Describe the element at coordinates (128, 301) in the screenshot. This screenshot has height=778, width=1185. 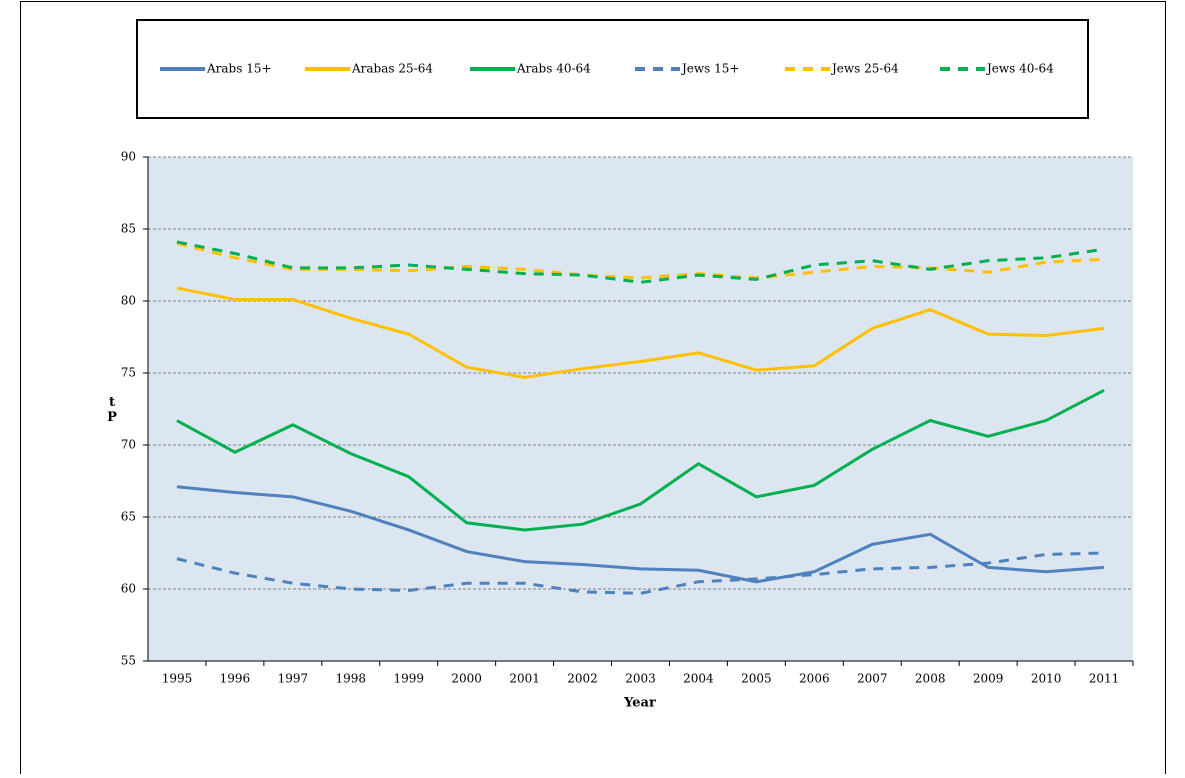
I see `y-tick-label: 80` at that location.